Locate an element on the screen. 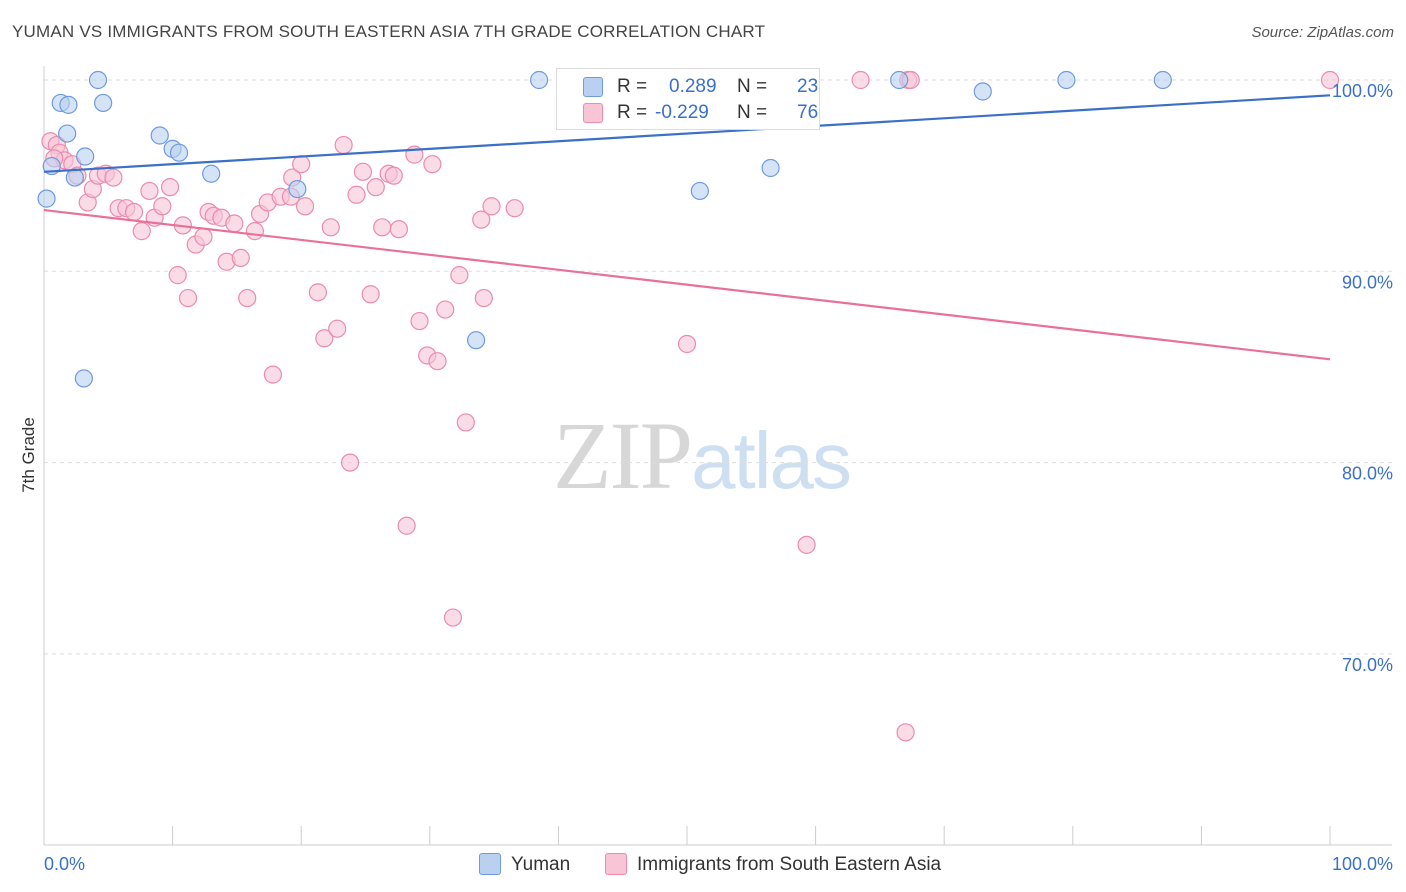  watermark-atlas: atlas is located at coordinates (771, 460).